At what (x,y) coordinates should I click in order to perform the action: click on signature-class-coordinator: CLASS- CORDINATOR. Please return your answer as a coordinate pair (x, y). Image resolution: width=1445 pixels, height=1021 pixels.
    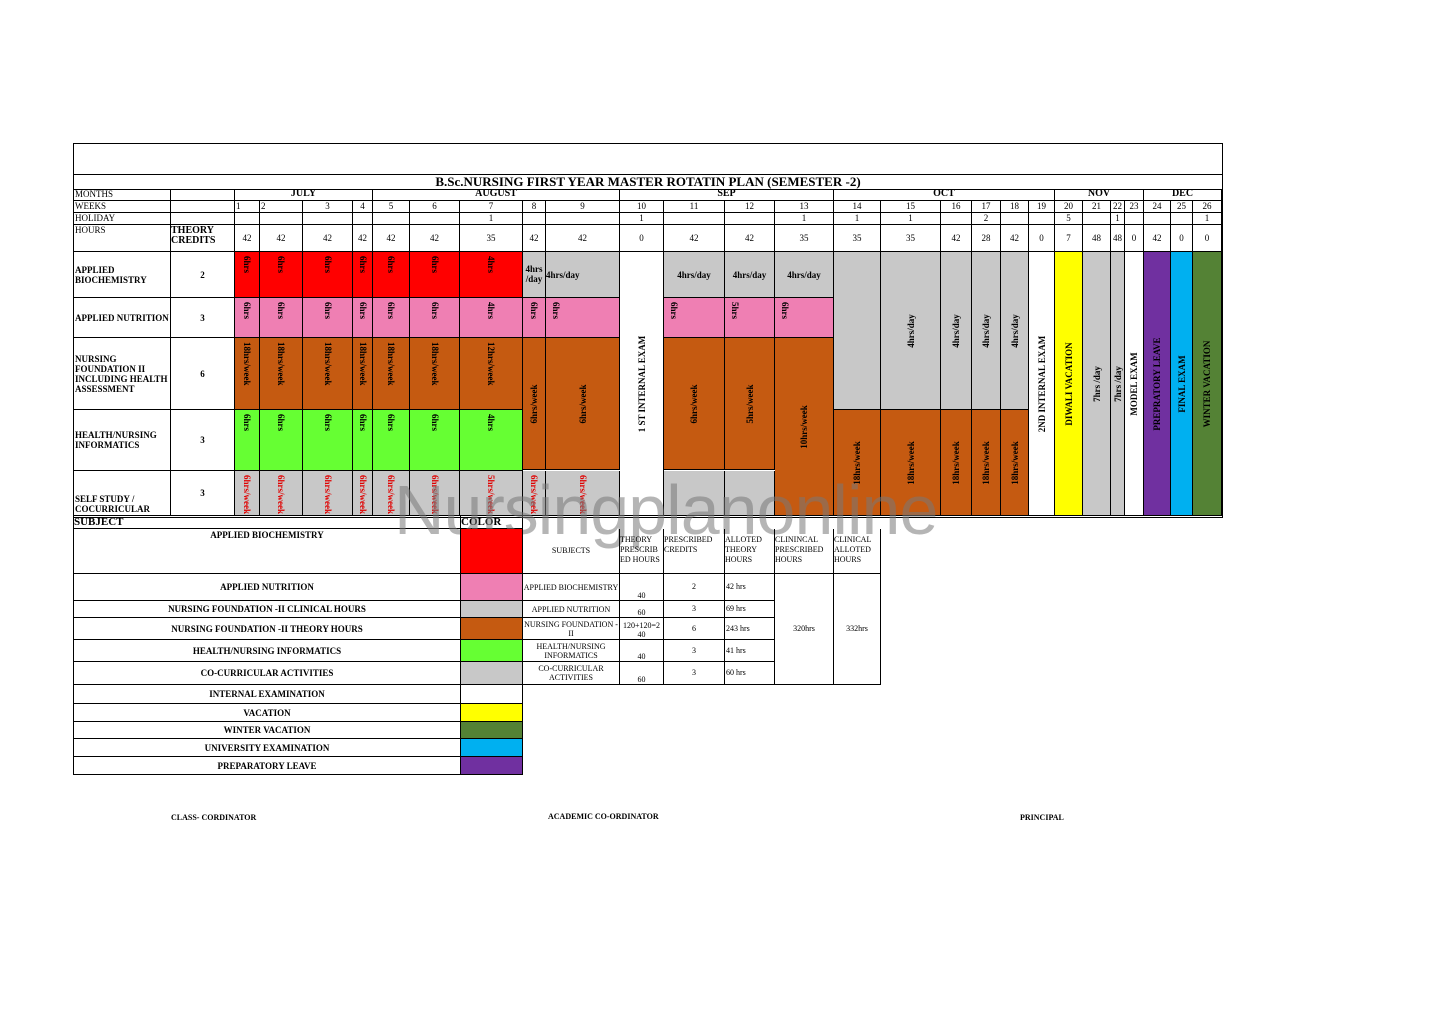
    Looking at the image, I should click on (214, 817).